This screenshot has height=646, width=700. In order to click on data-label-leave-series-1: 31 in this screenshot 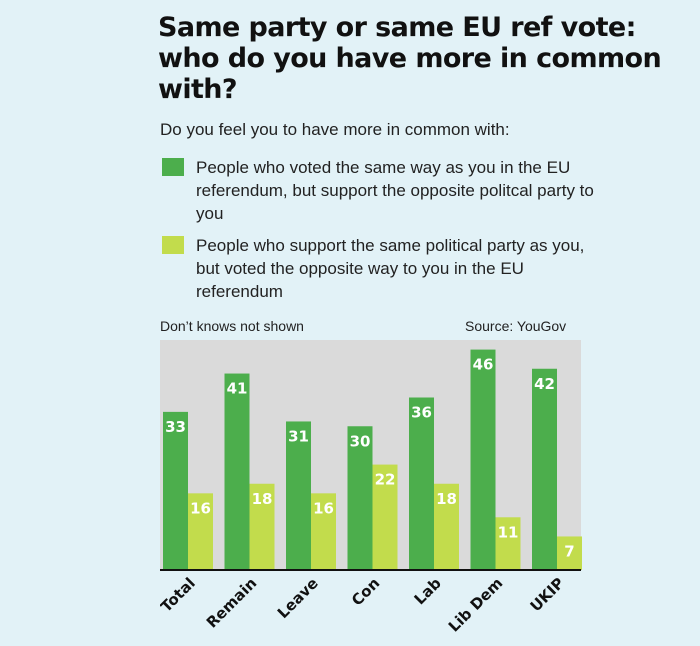, I will do `click(298, 436)`.